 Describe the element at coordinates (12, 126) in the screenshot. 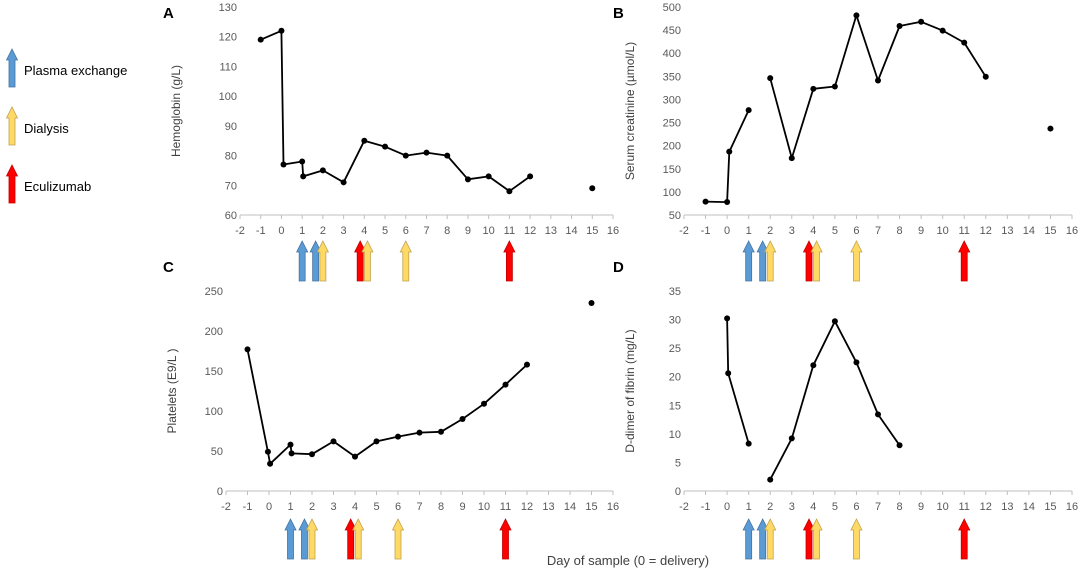

I see `dialysis-legend-icon` at that location.